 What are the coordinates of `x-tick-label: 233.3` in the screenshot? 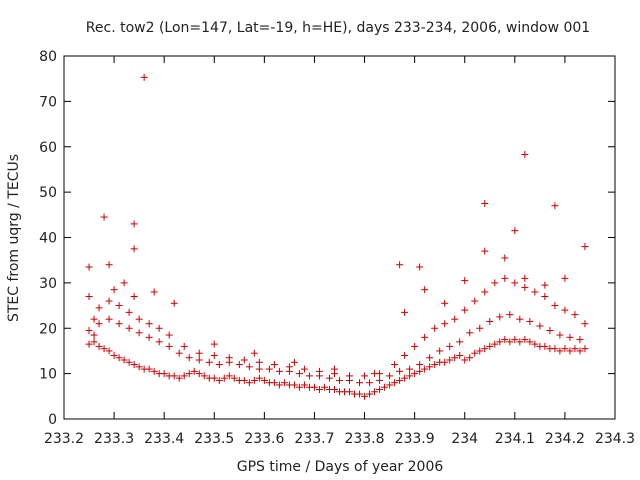 It's located at (114, 439).